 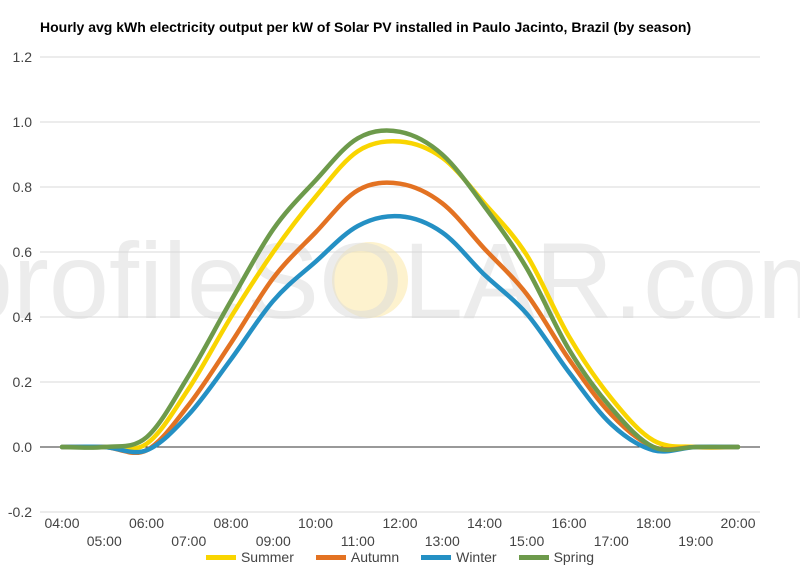 I want to click on x-tick-label: 06:00, so click(x=146, y=523).